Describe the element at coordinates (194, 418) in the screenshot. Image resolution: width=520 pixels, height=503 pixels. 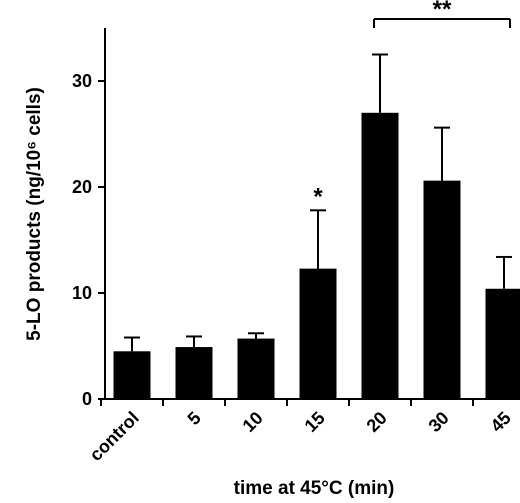
I see `x-tick-label: 5` at that location.